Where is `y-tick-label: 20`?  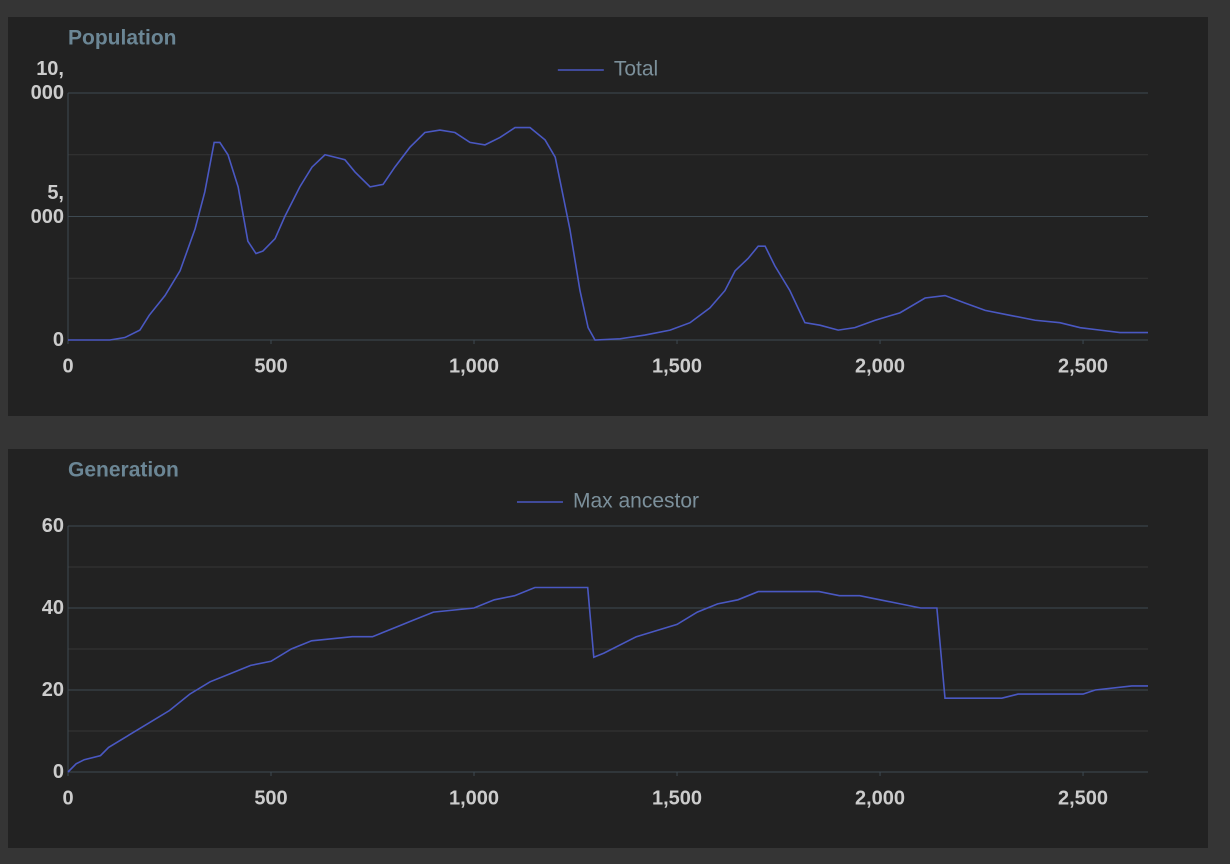
y-tick-label: 20 is located at coordinates (52, 690).